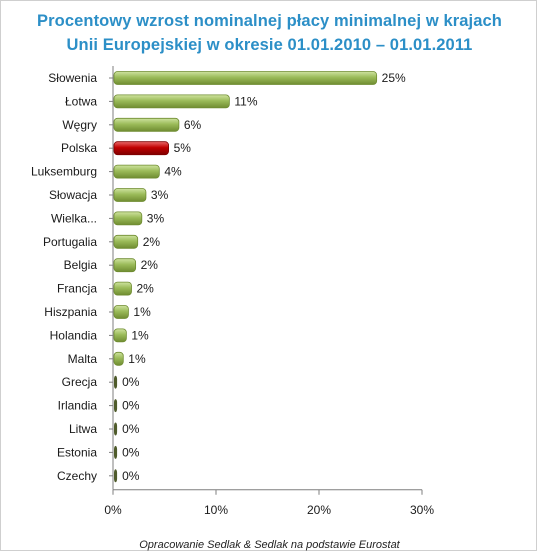 This screenshot has height=553, width=539. I want to click on category-label: Łotwa, so click(81, 101).